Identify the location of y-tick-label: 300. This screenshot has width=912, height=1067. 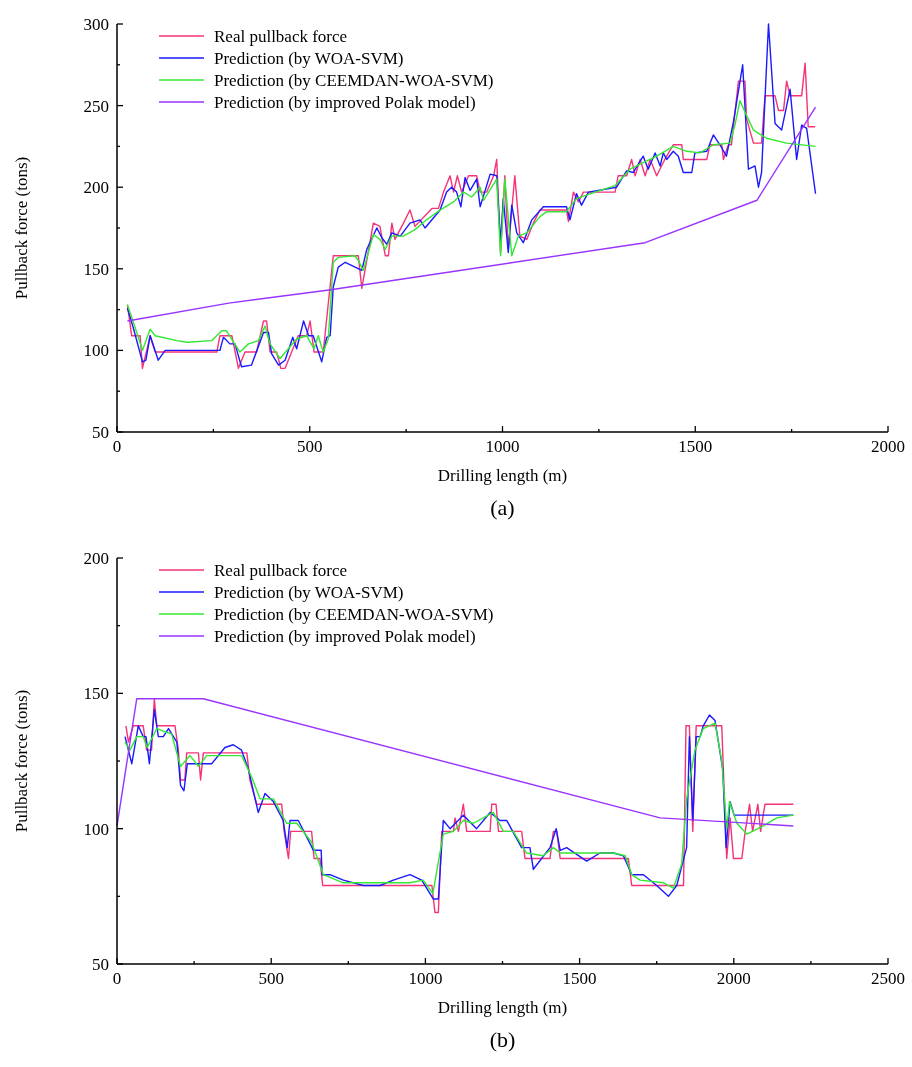
(96, 24).